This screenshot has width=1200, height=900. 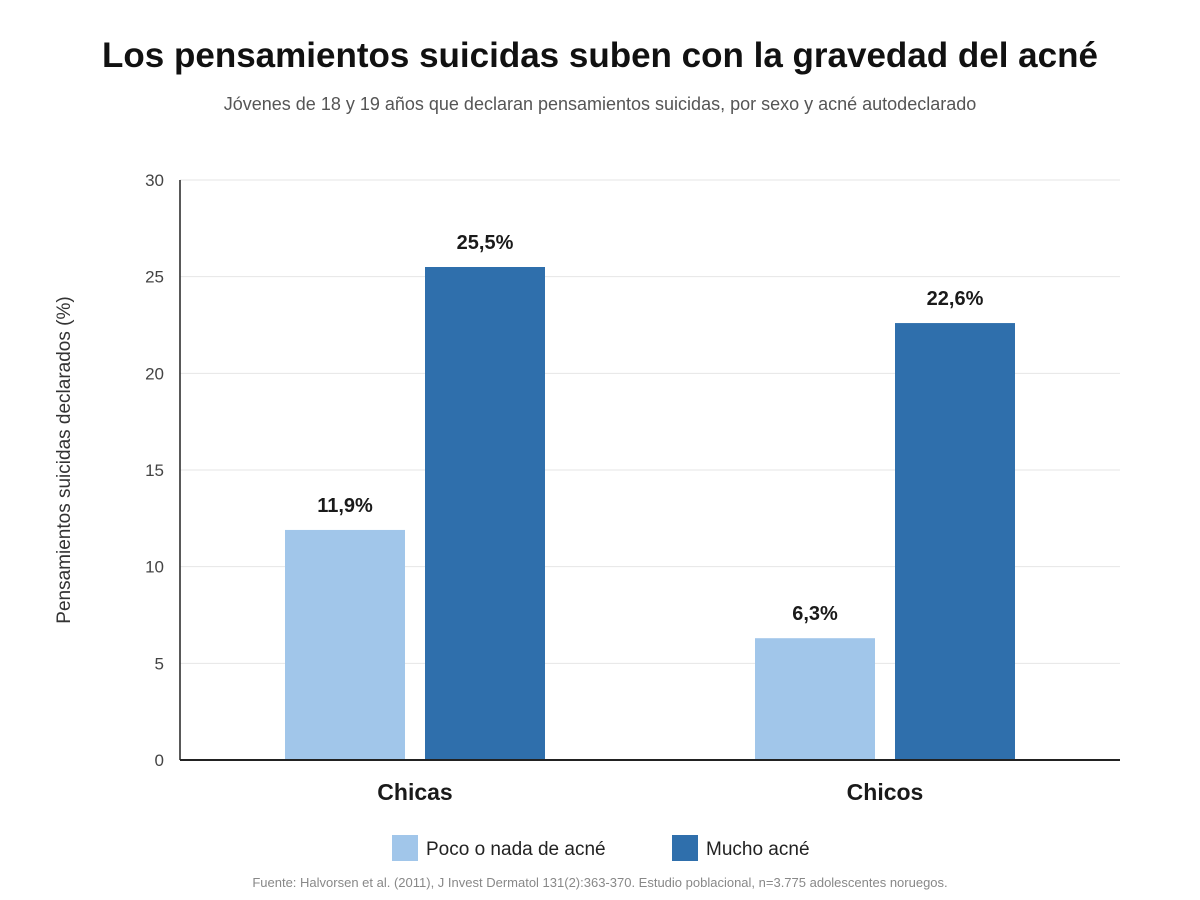 I want to click on y-tick-label: 0, so click(x=159, y=760).